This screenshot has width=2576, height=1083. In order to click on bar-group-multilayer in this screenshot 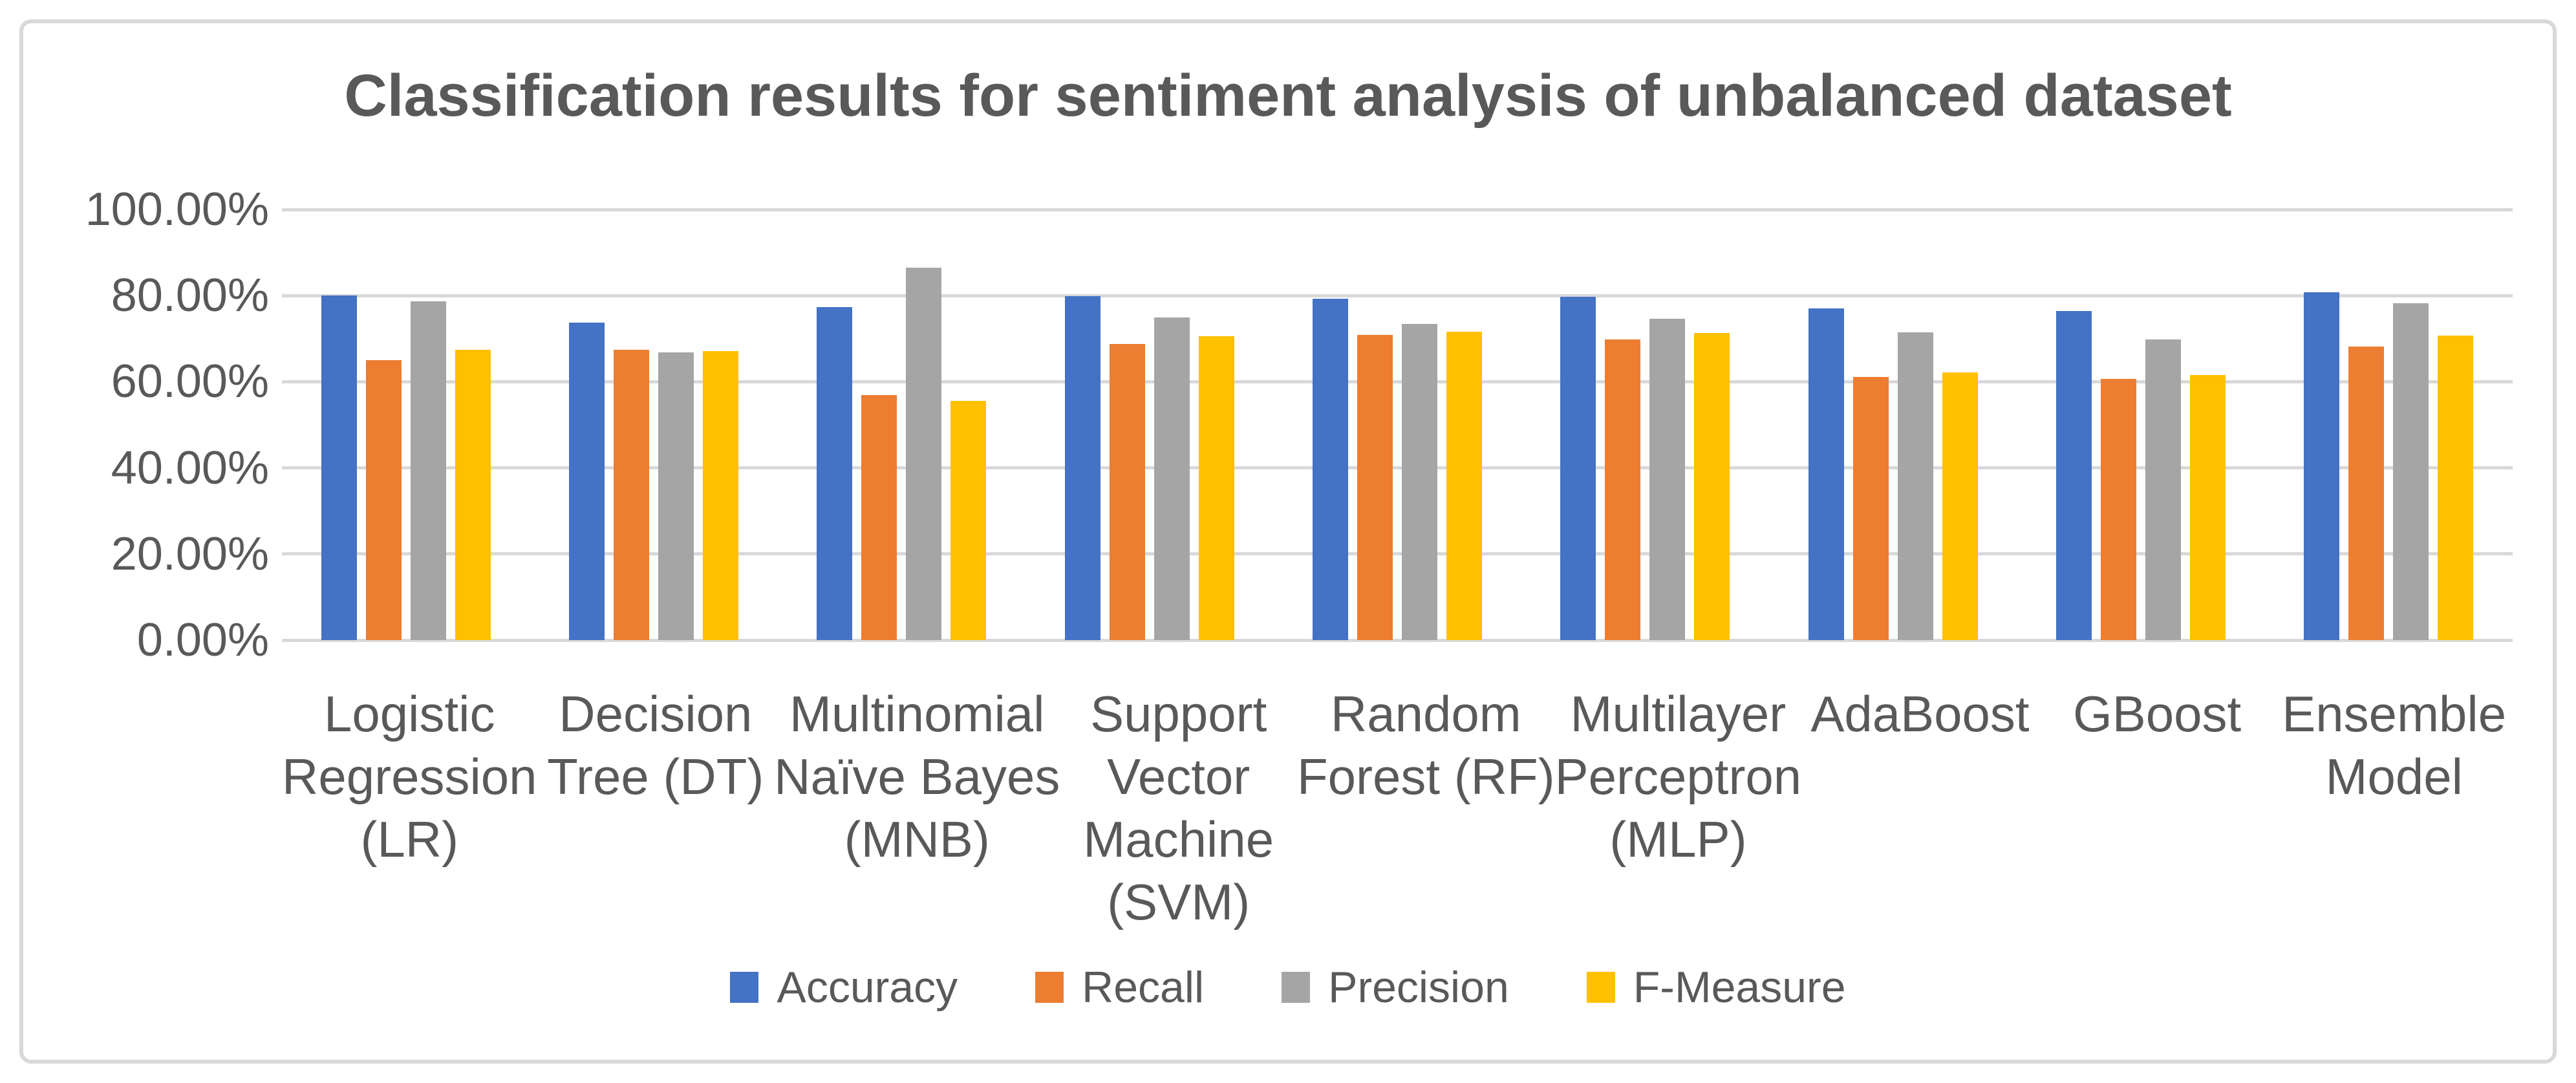, I will do `click(1645, 424)`.